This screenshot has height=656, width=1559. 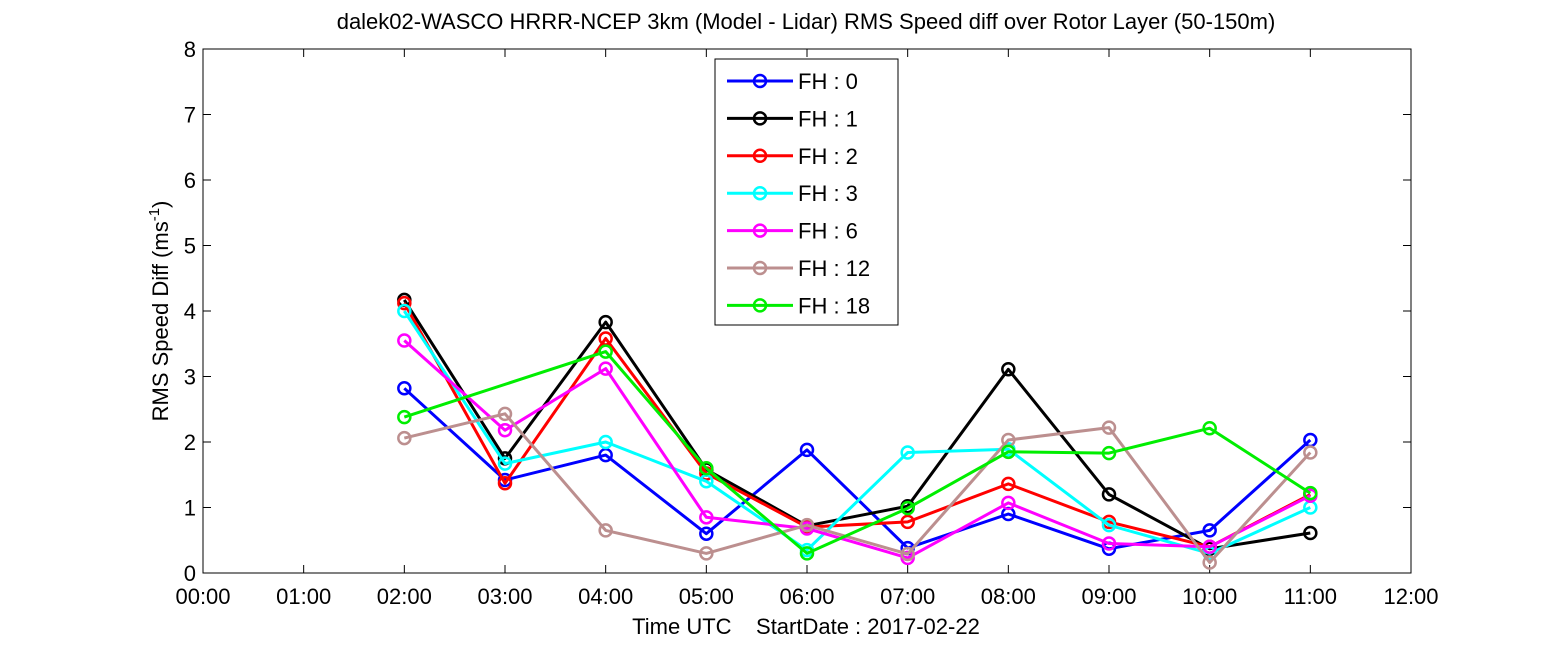 I want to click on legend-label: FH : 1, so click(x=828, y=118).